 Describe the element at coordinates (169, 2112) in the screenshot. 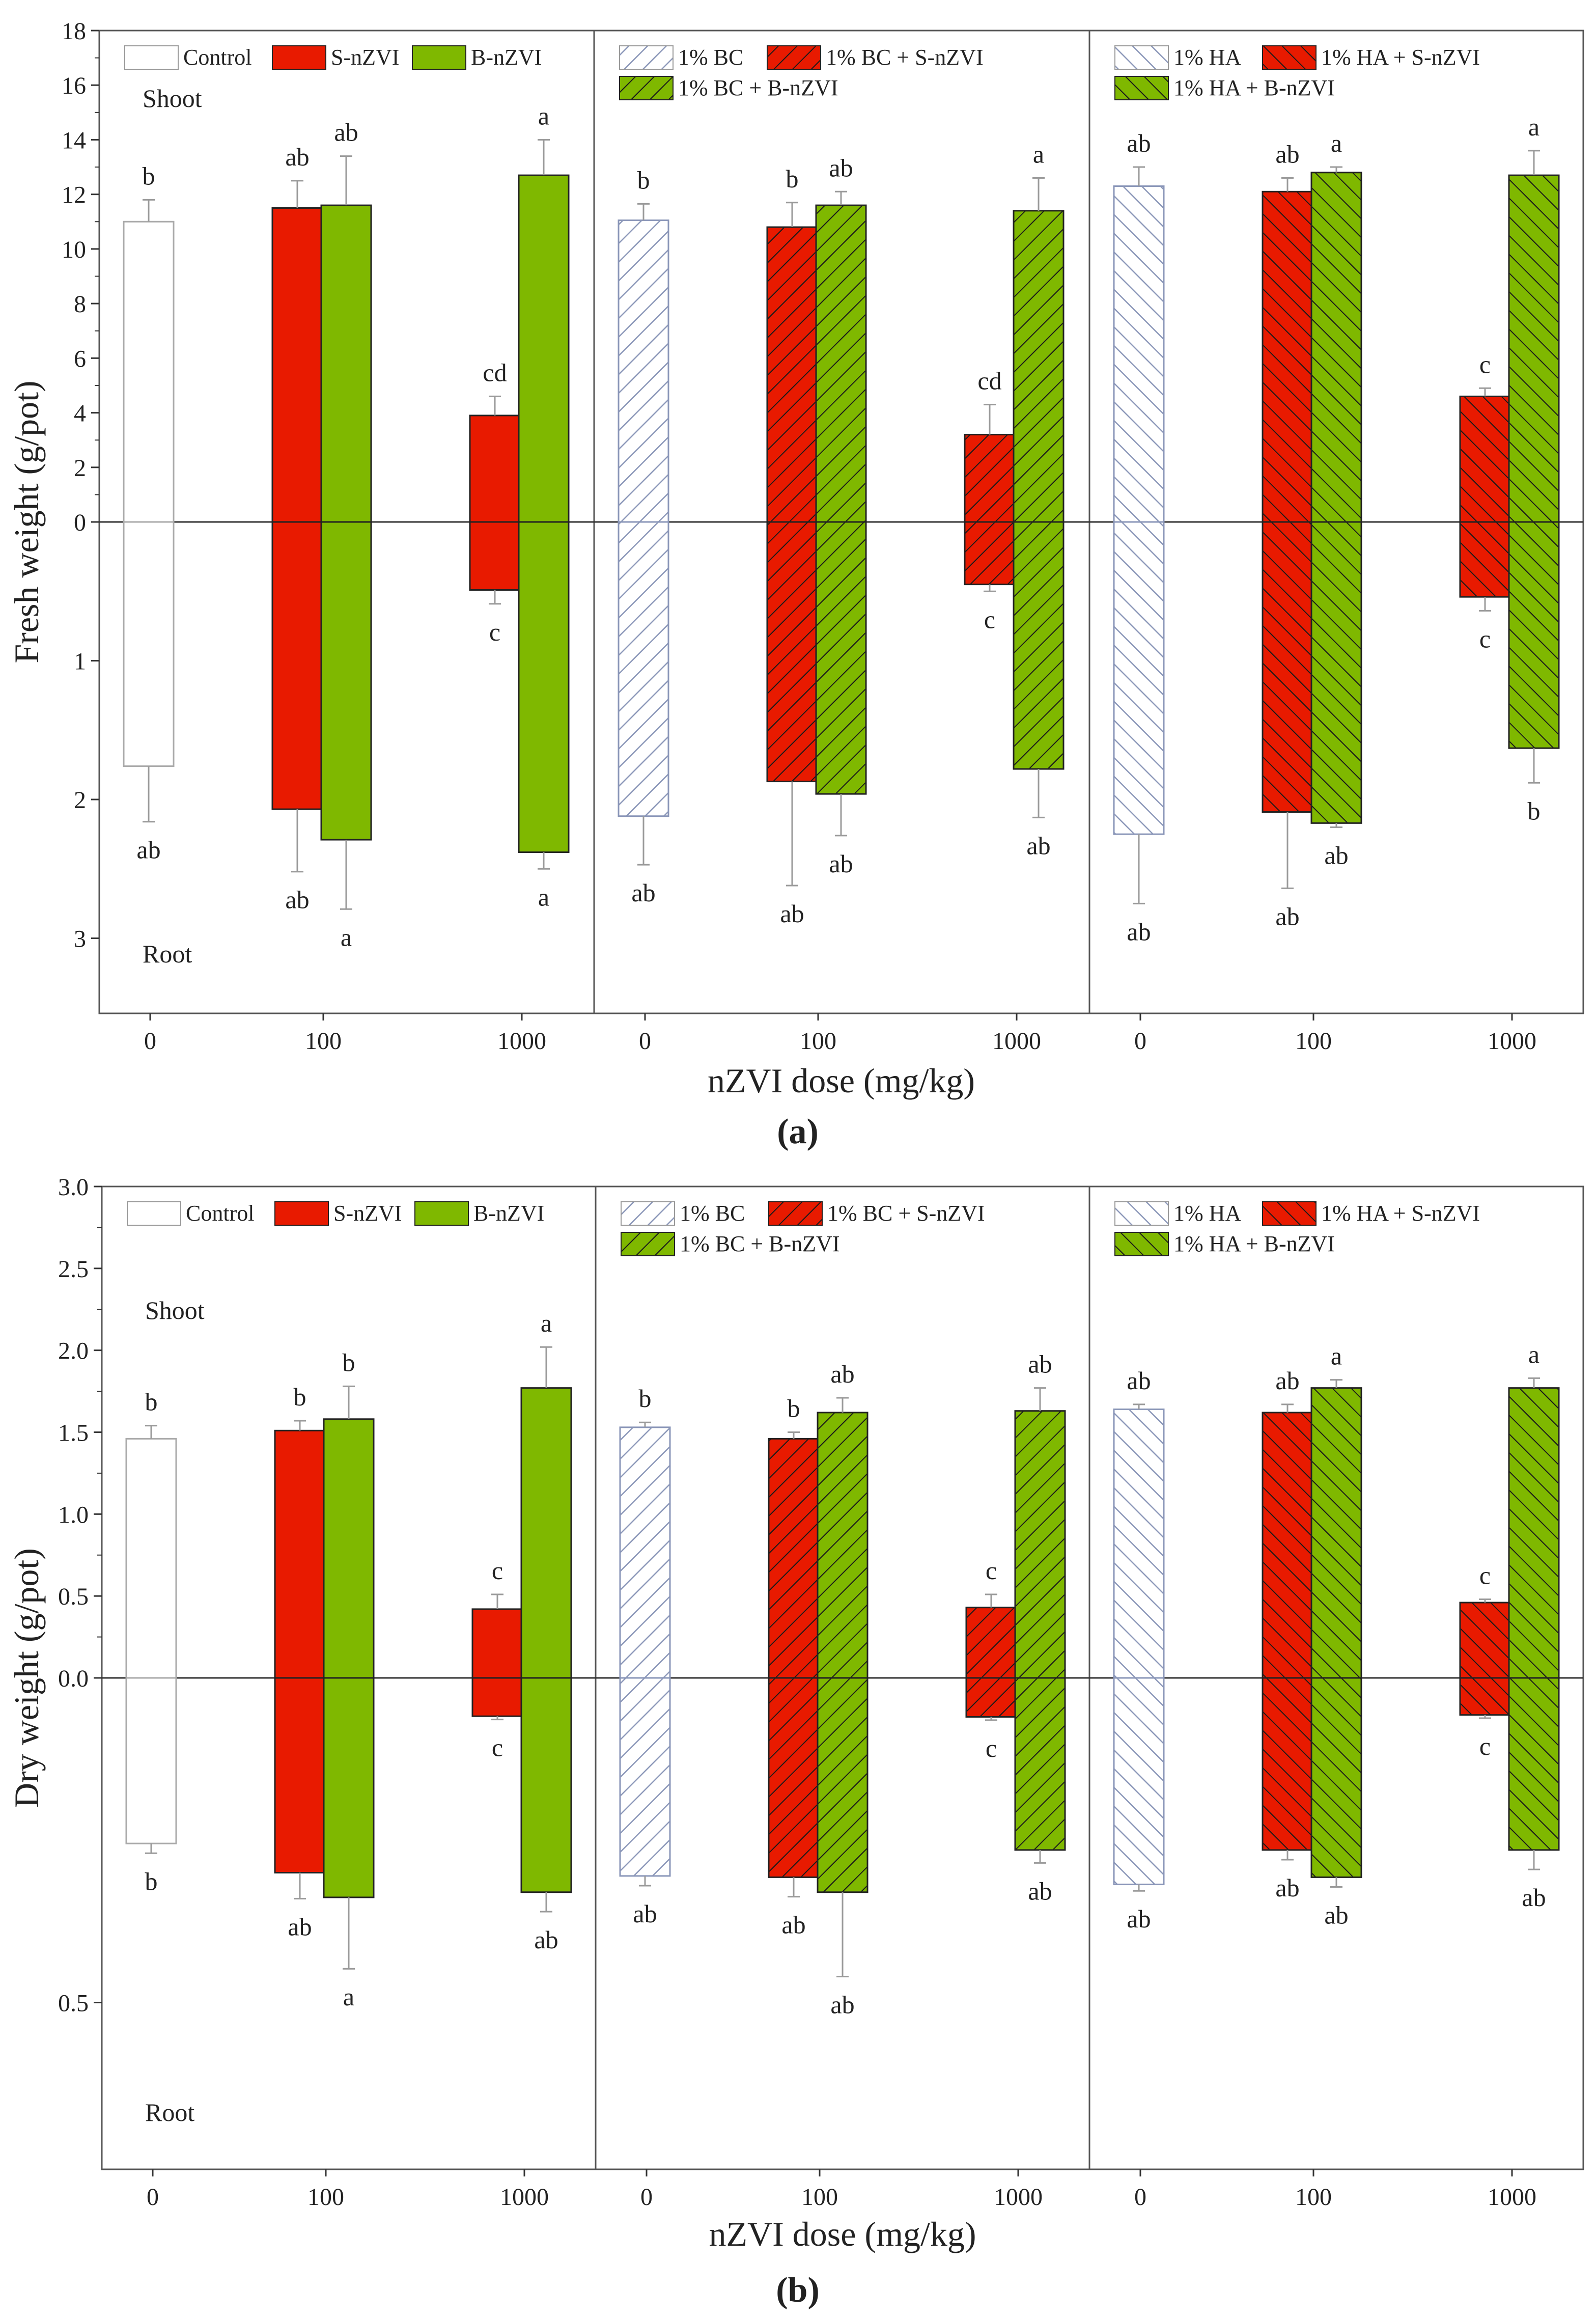

I see `root-label: Root` at that location.